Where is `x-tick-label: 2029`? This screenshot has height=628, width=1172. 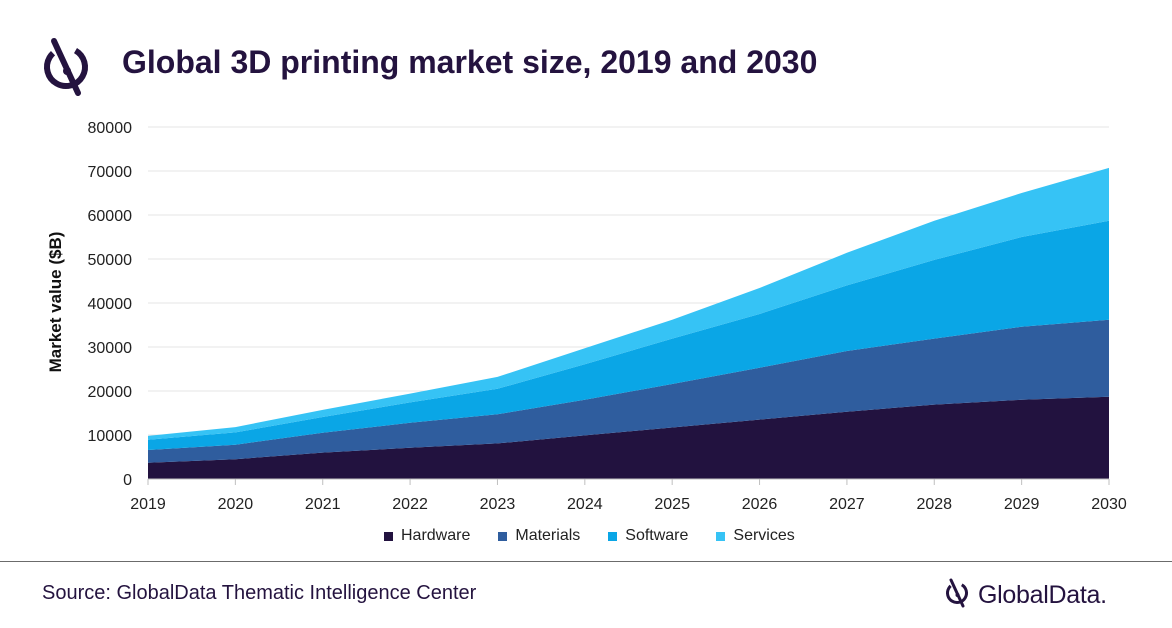 x-tick-label: 2029 is located at coordinates (1022, 504).